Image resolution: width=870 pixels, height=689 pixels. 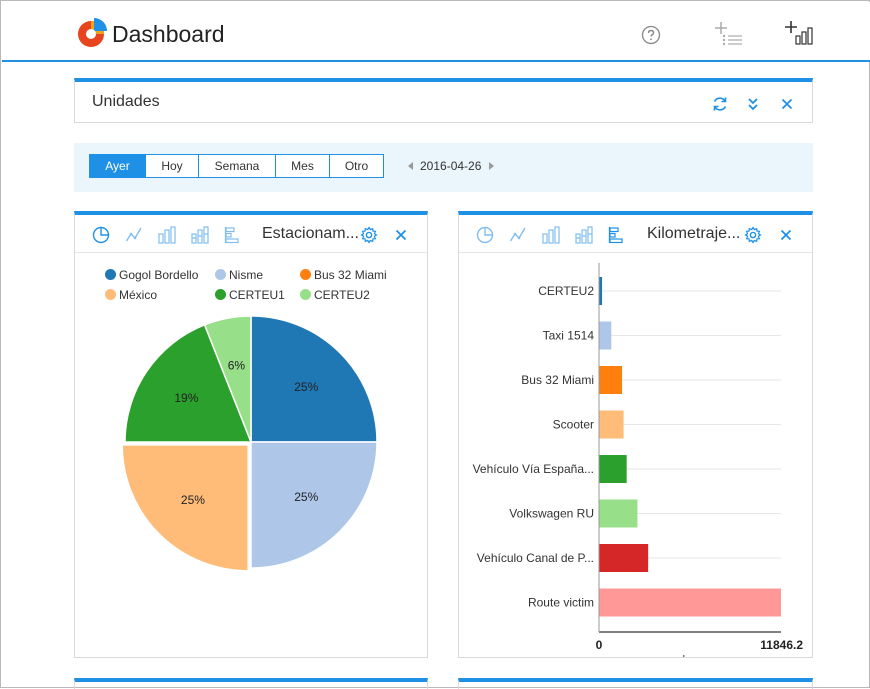 I want to click on units-panel: Unidades, so click(x=443, y=100).